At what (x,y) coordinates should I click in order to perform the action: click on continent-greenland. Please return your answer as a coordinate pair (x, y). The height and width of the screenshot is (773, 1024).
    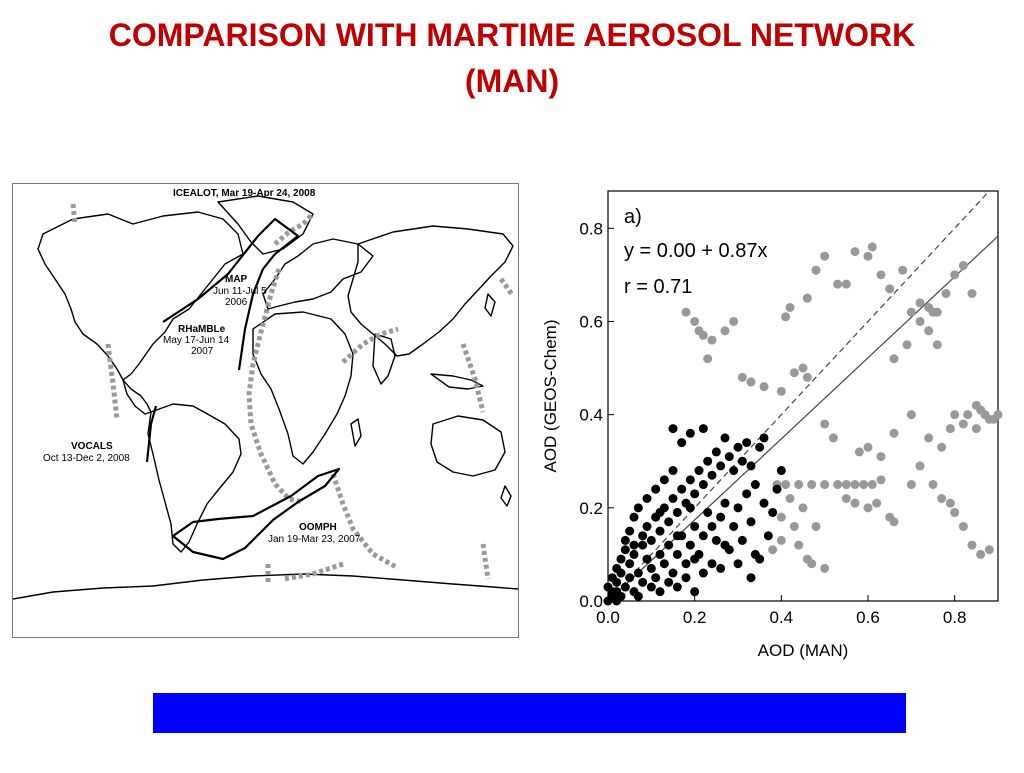
    Looking at the image, I should click on (265, 225).